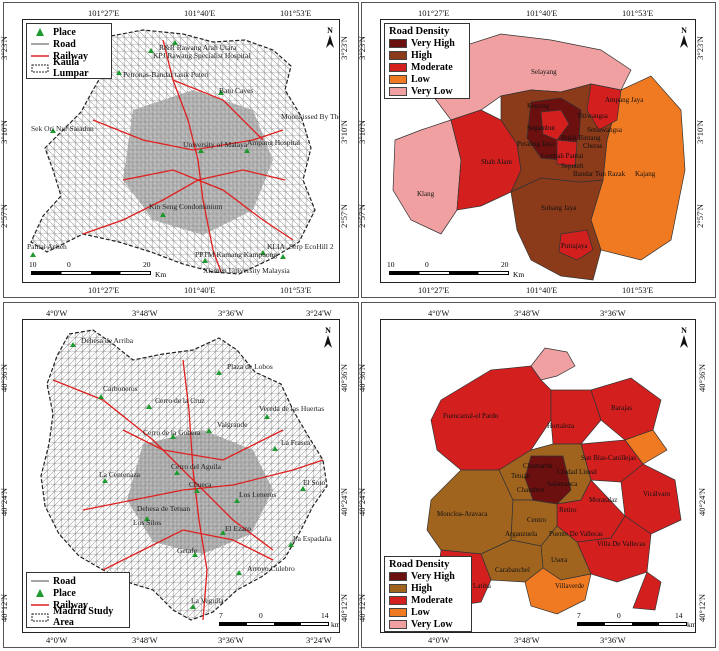 Image resolution: width=719 pixels, height=651 pixels. What do you see at coordinates (274, 142) in the screenshot?
I see `place-label: Ampang Hospital` at bounding box center [274, 142].